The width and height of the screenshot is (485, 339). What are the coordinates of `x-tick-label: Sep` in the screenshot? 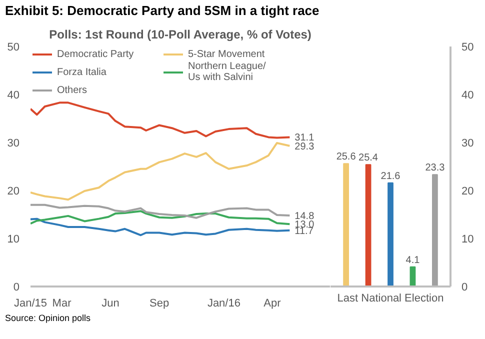 It's located at (160, 304).